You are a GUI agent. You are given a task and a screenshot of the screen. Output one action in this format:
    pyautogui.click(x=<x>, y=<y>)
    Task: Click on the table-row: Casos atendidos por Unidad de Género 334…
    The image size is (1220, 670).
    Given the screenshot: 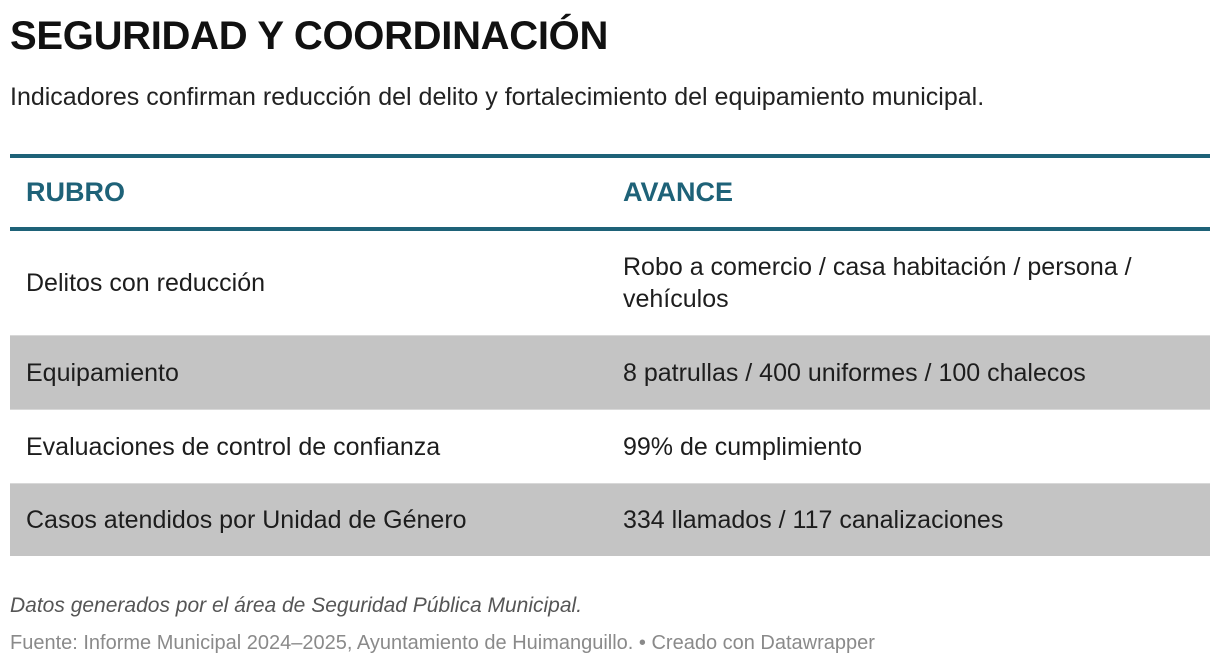 What is the action you would take?
    pyautogui.click(x=610, y=519)
    